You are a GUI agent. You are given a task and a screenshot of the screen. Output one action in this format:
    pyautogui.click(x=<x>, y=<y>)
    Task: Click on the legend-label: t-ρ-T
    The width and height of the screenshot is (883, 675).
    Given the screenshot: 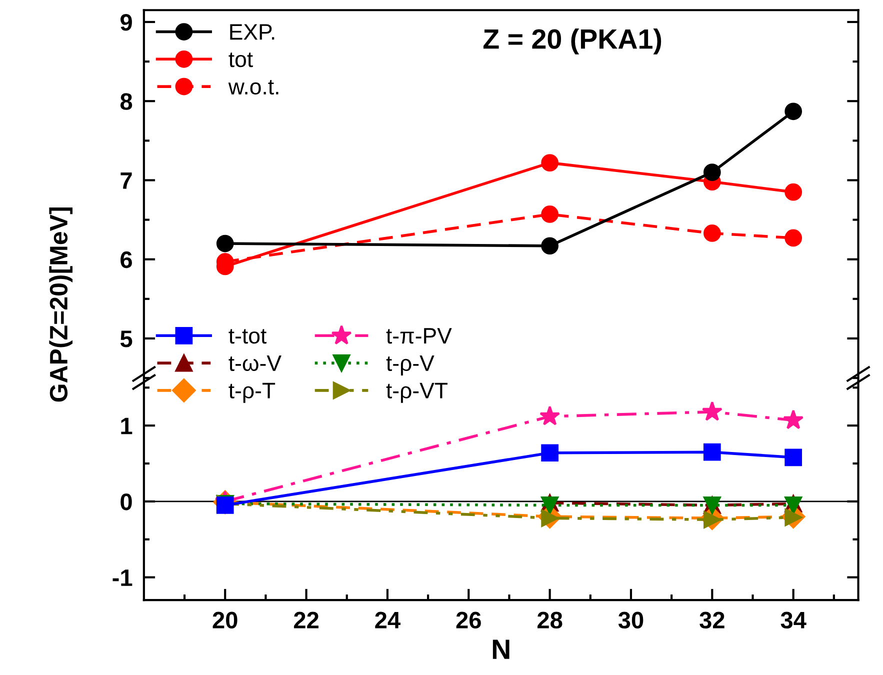 What is the action you would take?
    pyautogui.click(x=252, y=392)
    